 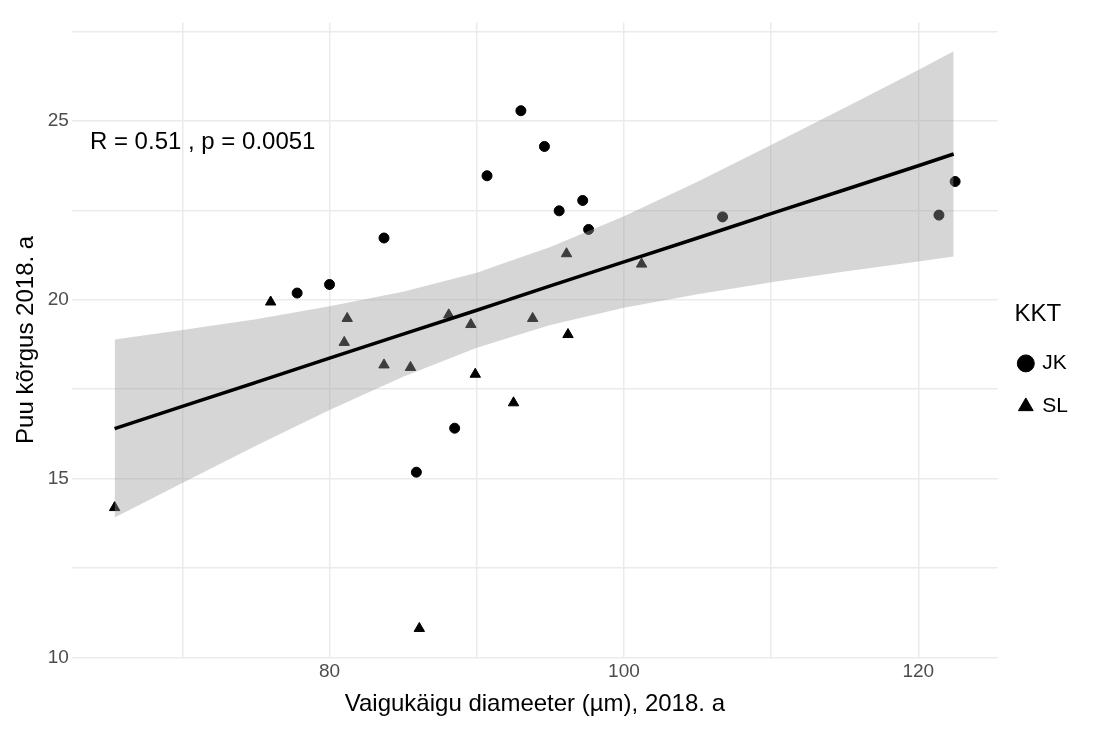 What do you see at coordinates (329, 671) in the screenshot?
I see `x-tick-label: 80` at bounding box center [329, 671].